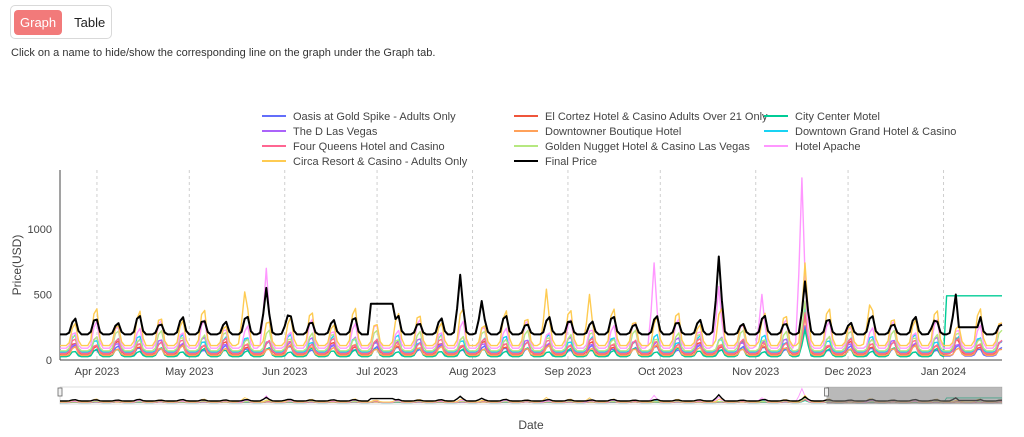 The width and height of the screenshot is (1024, 437). I want to click on legend-item: City Center Motel, so click(822, 117).